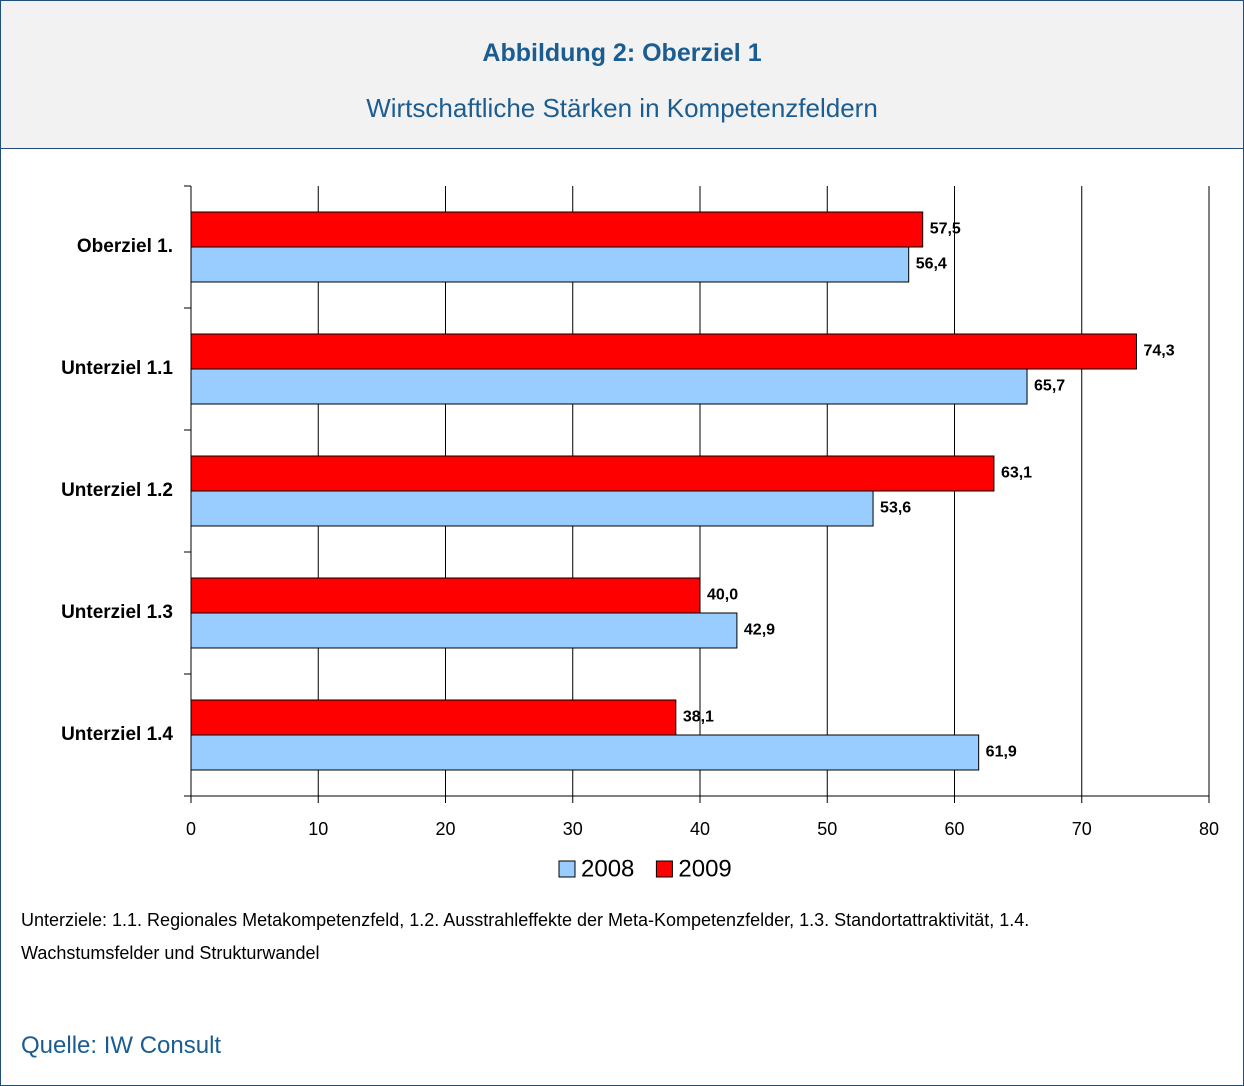 This screenshot has height=1086, width=1244. Describe the element at coordinates (1016, 473) in the screenshot. I see `data-label: 63,1` at that location.